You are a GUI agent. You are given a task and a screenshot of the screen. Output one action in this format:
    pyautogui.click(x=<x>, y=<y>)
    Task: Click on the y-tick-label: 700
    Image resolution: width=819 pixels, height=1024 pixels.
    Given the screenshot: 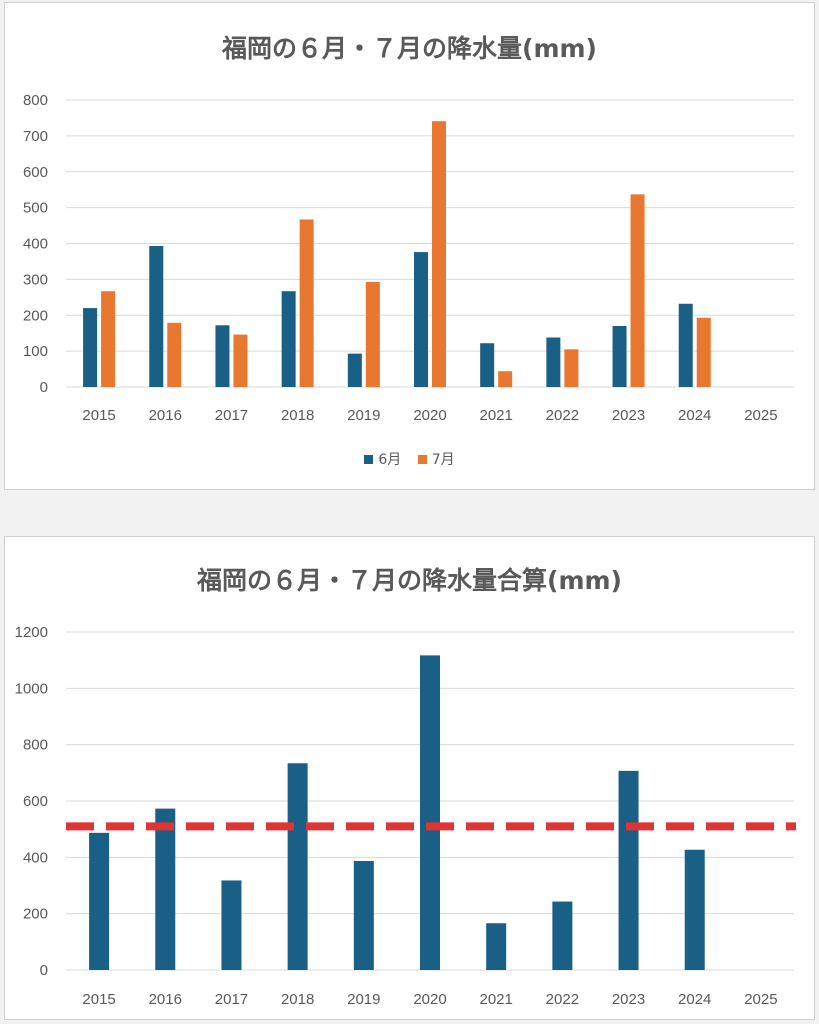 What is the action you would take?
    pyautogui.click(x=35, y=136)
    